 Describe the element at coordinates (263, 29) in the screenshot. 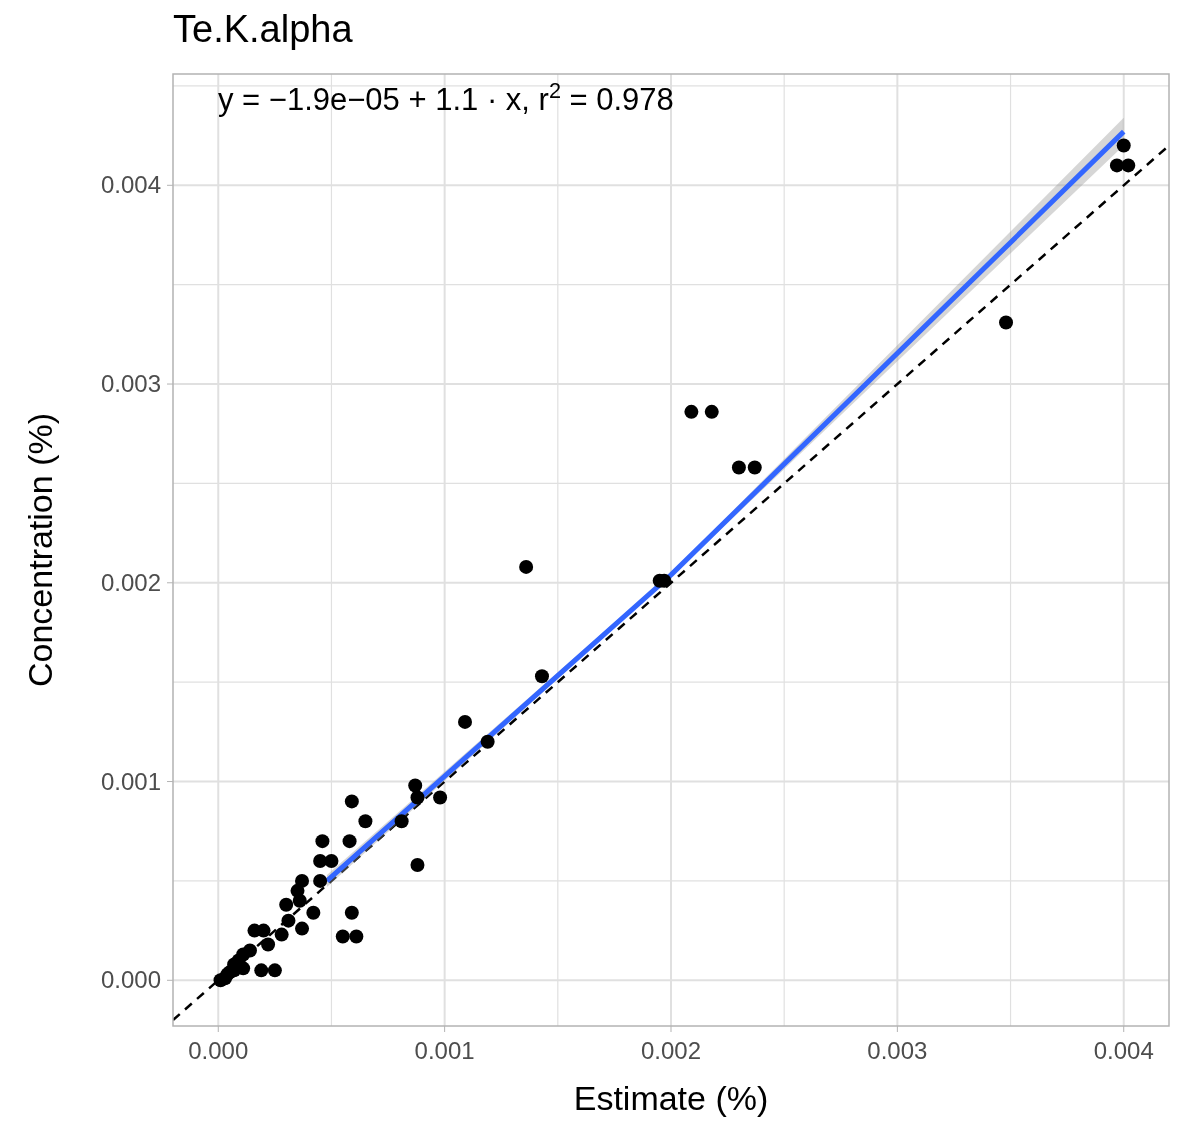

I see `chart-title: Te.K.alpha` at that location.